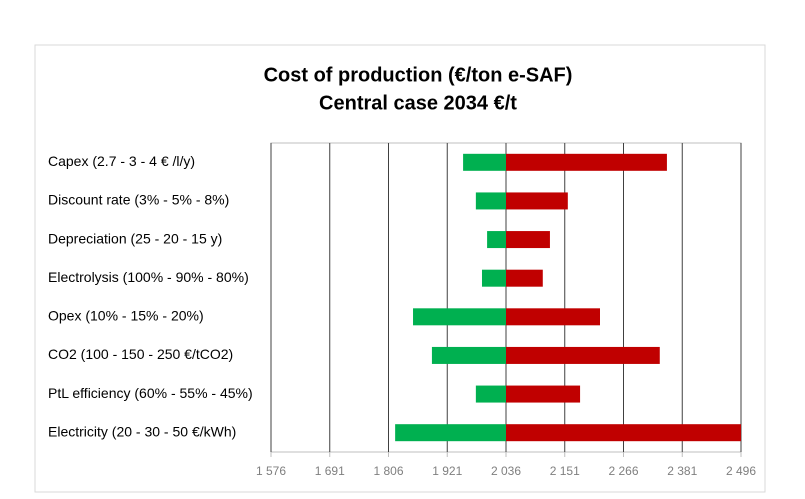 This screenshot has height=499, width=805. I want to click on category-label: Discount rate (3% - 5% - 8%), so click(138, 200).